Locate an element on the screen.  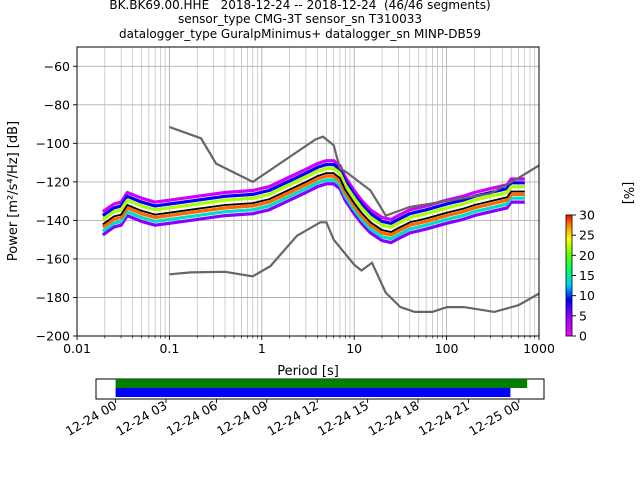
x-tick-label: 0.1 is located at coordinates (169, 348).